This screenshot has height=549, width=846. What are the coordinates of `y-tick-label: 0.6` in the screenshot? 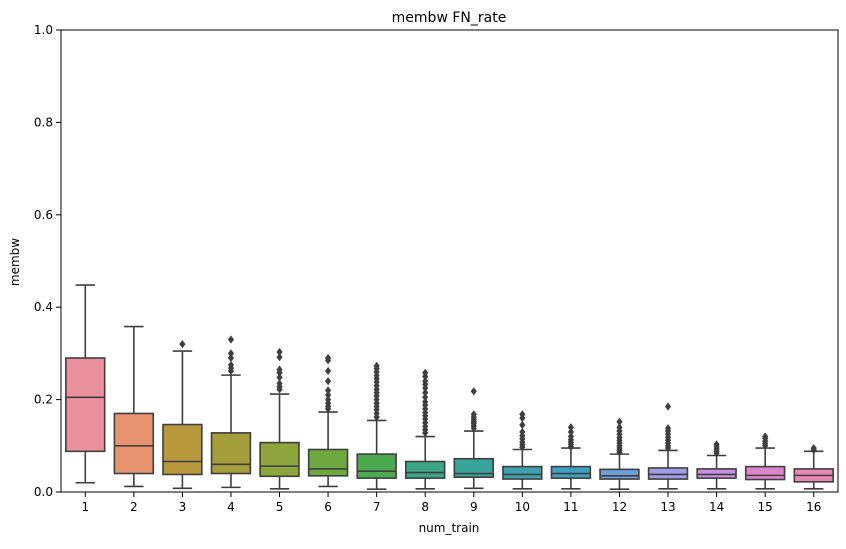 It's located at (43, 215).